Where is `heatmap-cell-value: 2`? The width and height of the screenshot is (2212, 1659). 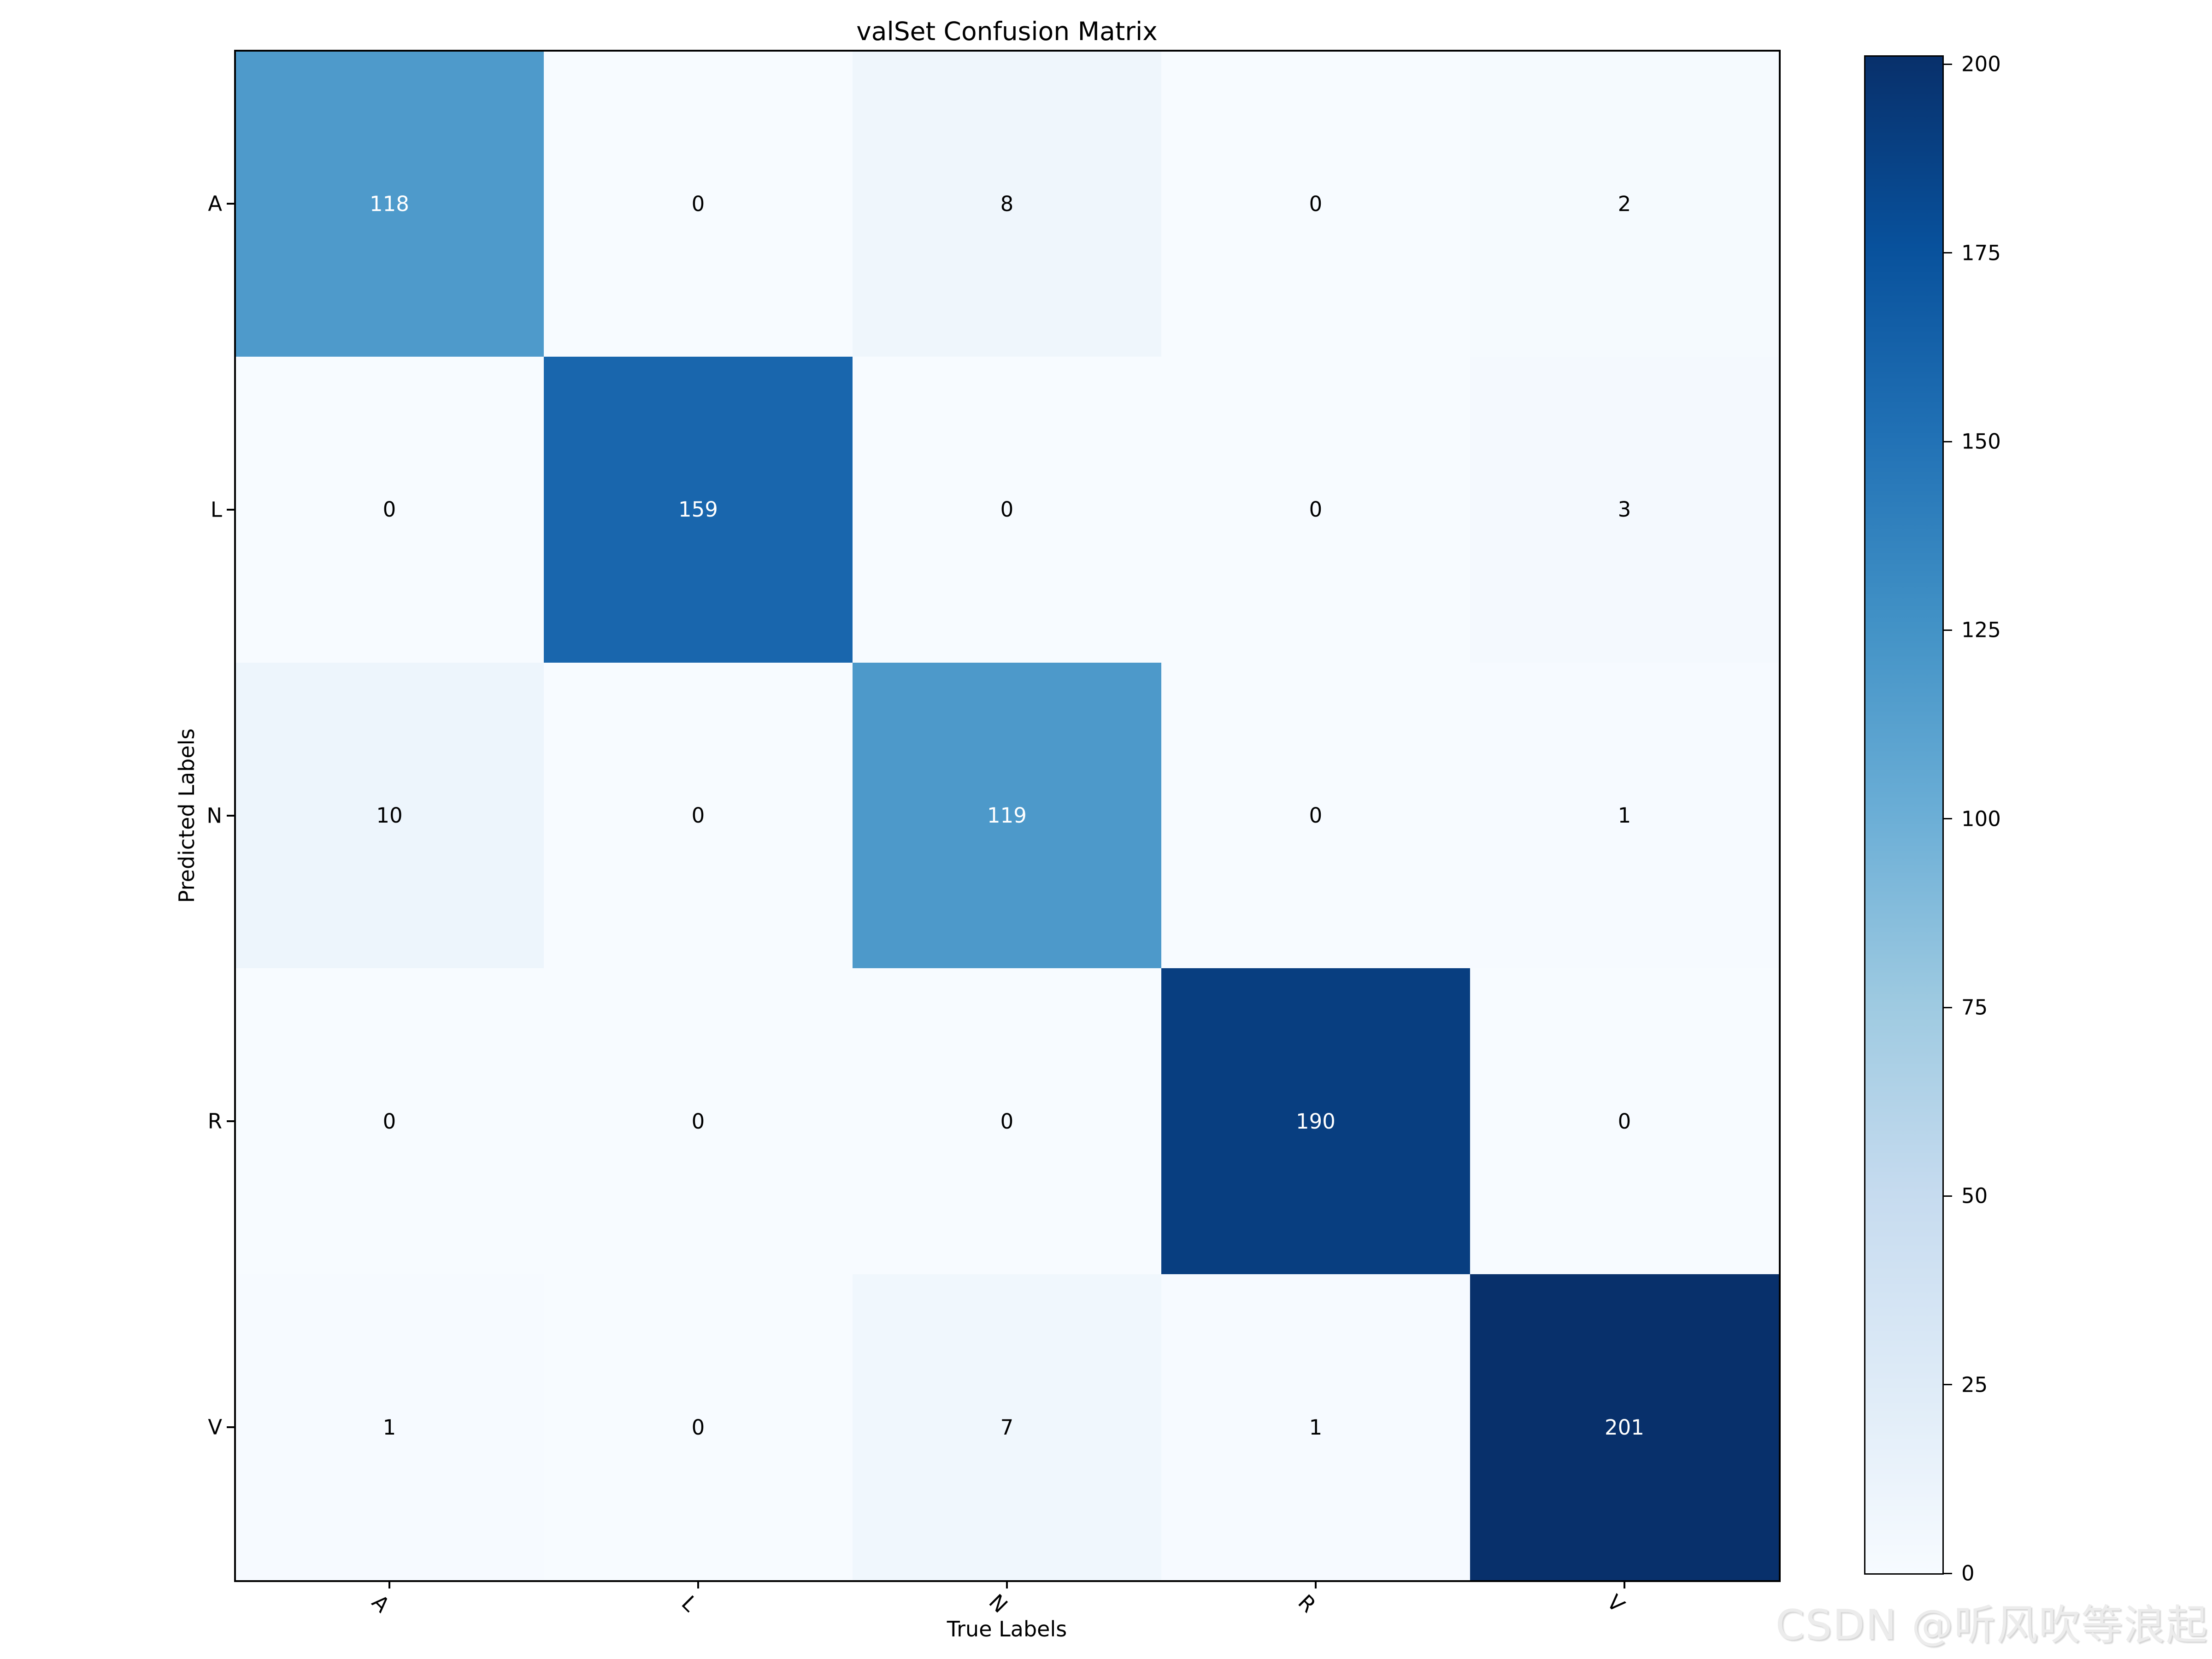
heatmap-cell-value: 2 is located at coordinates (1624, 203).